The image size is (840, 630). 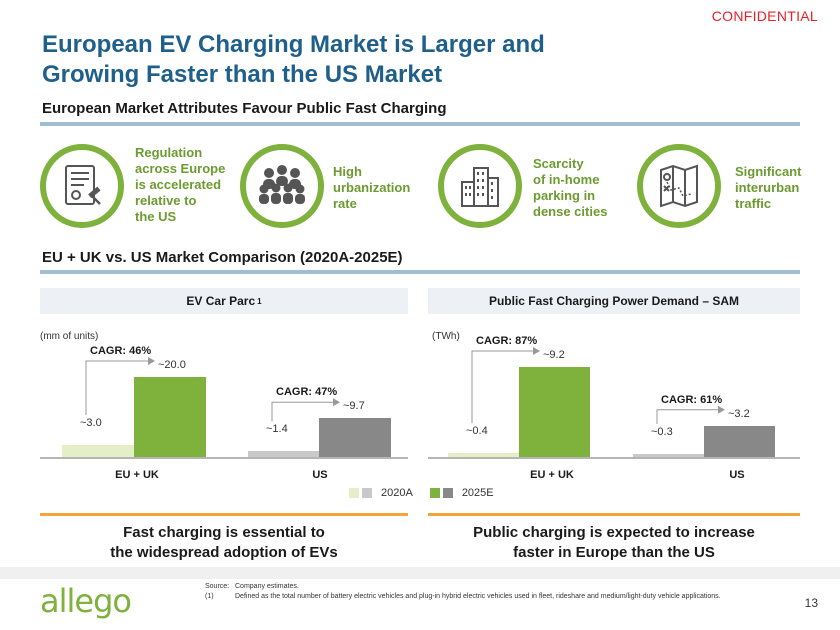 I want to click on legend-label-2025e: 2025E, so click(x=477, y=493).